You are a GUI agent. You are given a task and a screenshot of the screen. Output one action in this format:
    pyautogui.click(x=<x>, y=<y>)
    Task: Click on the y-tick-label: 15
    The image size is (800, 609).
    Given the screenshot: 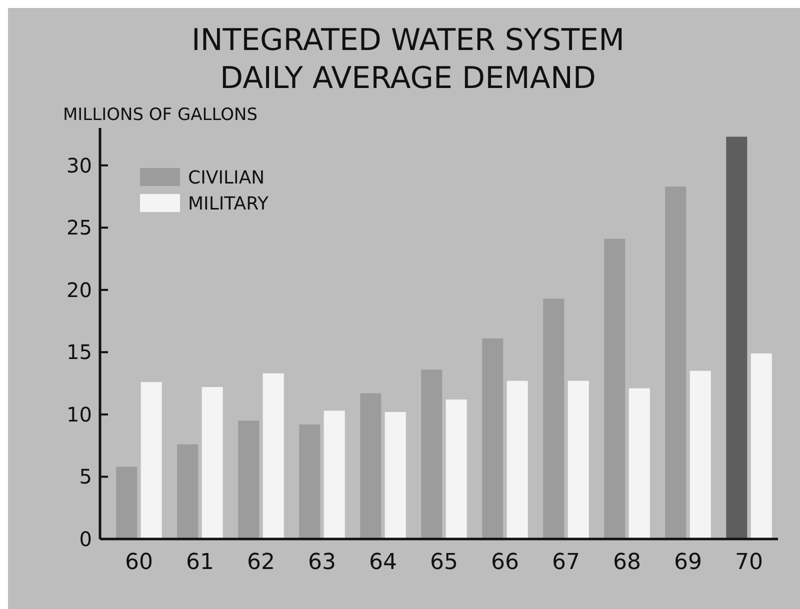 What is the action you would take?
    pyautogui.click(x=79, y=352)
    